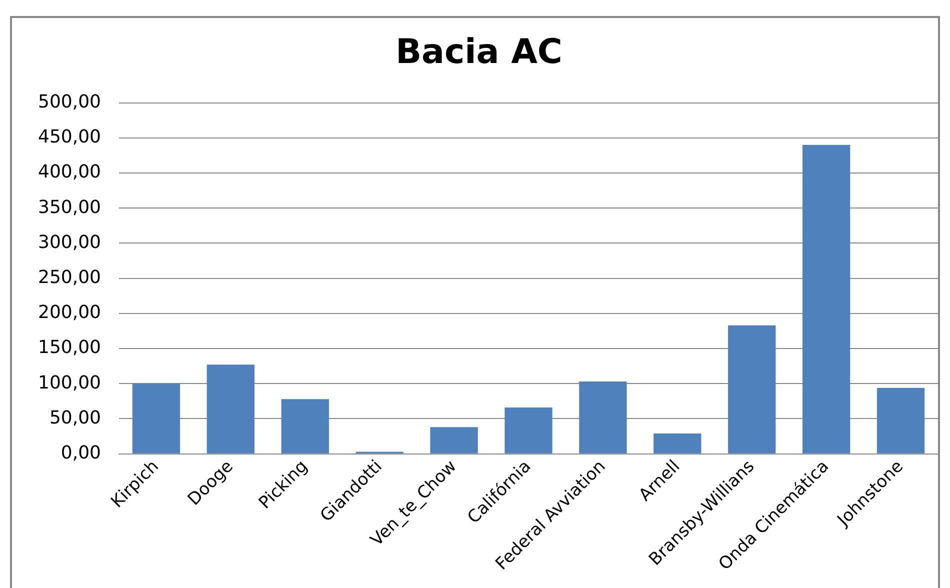 The image size is (950, 588). Describe the element at coordinates (69, 101) in the screenshot. I see `y-tick-label: 500,00` at that location.